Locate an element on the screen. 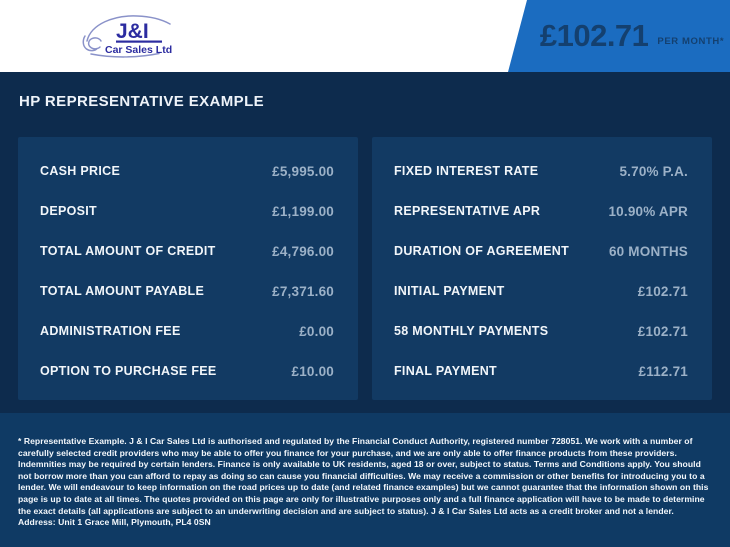 This screenshot has height=547, width=730. finance-row-fixed-interest-rate: FIXED INTEREST RATE 5.70% P.A. is located at coordinates (542, 171).